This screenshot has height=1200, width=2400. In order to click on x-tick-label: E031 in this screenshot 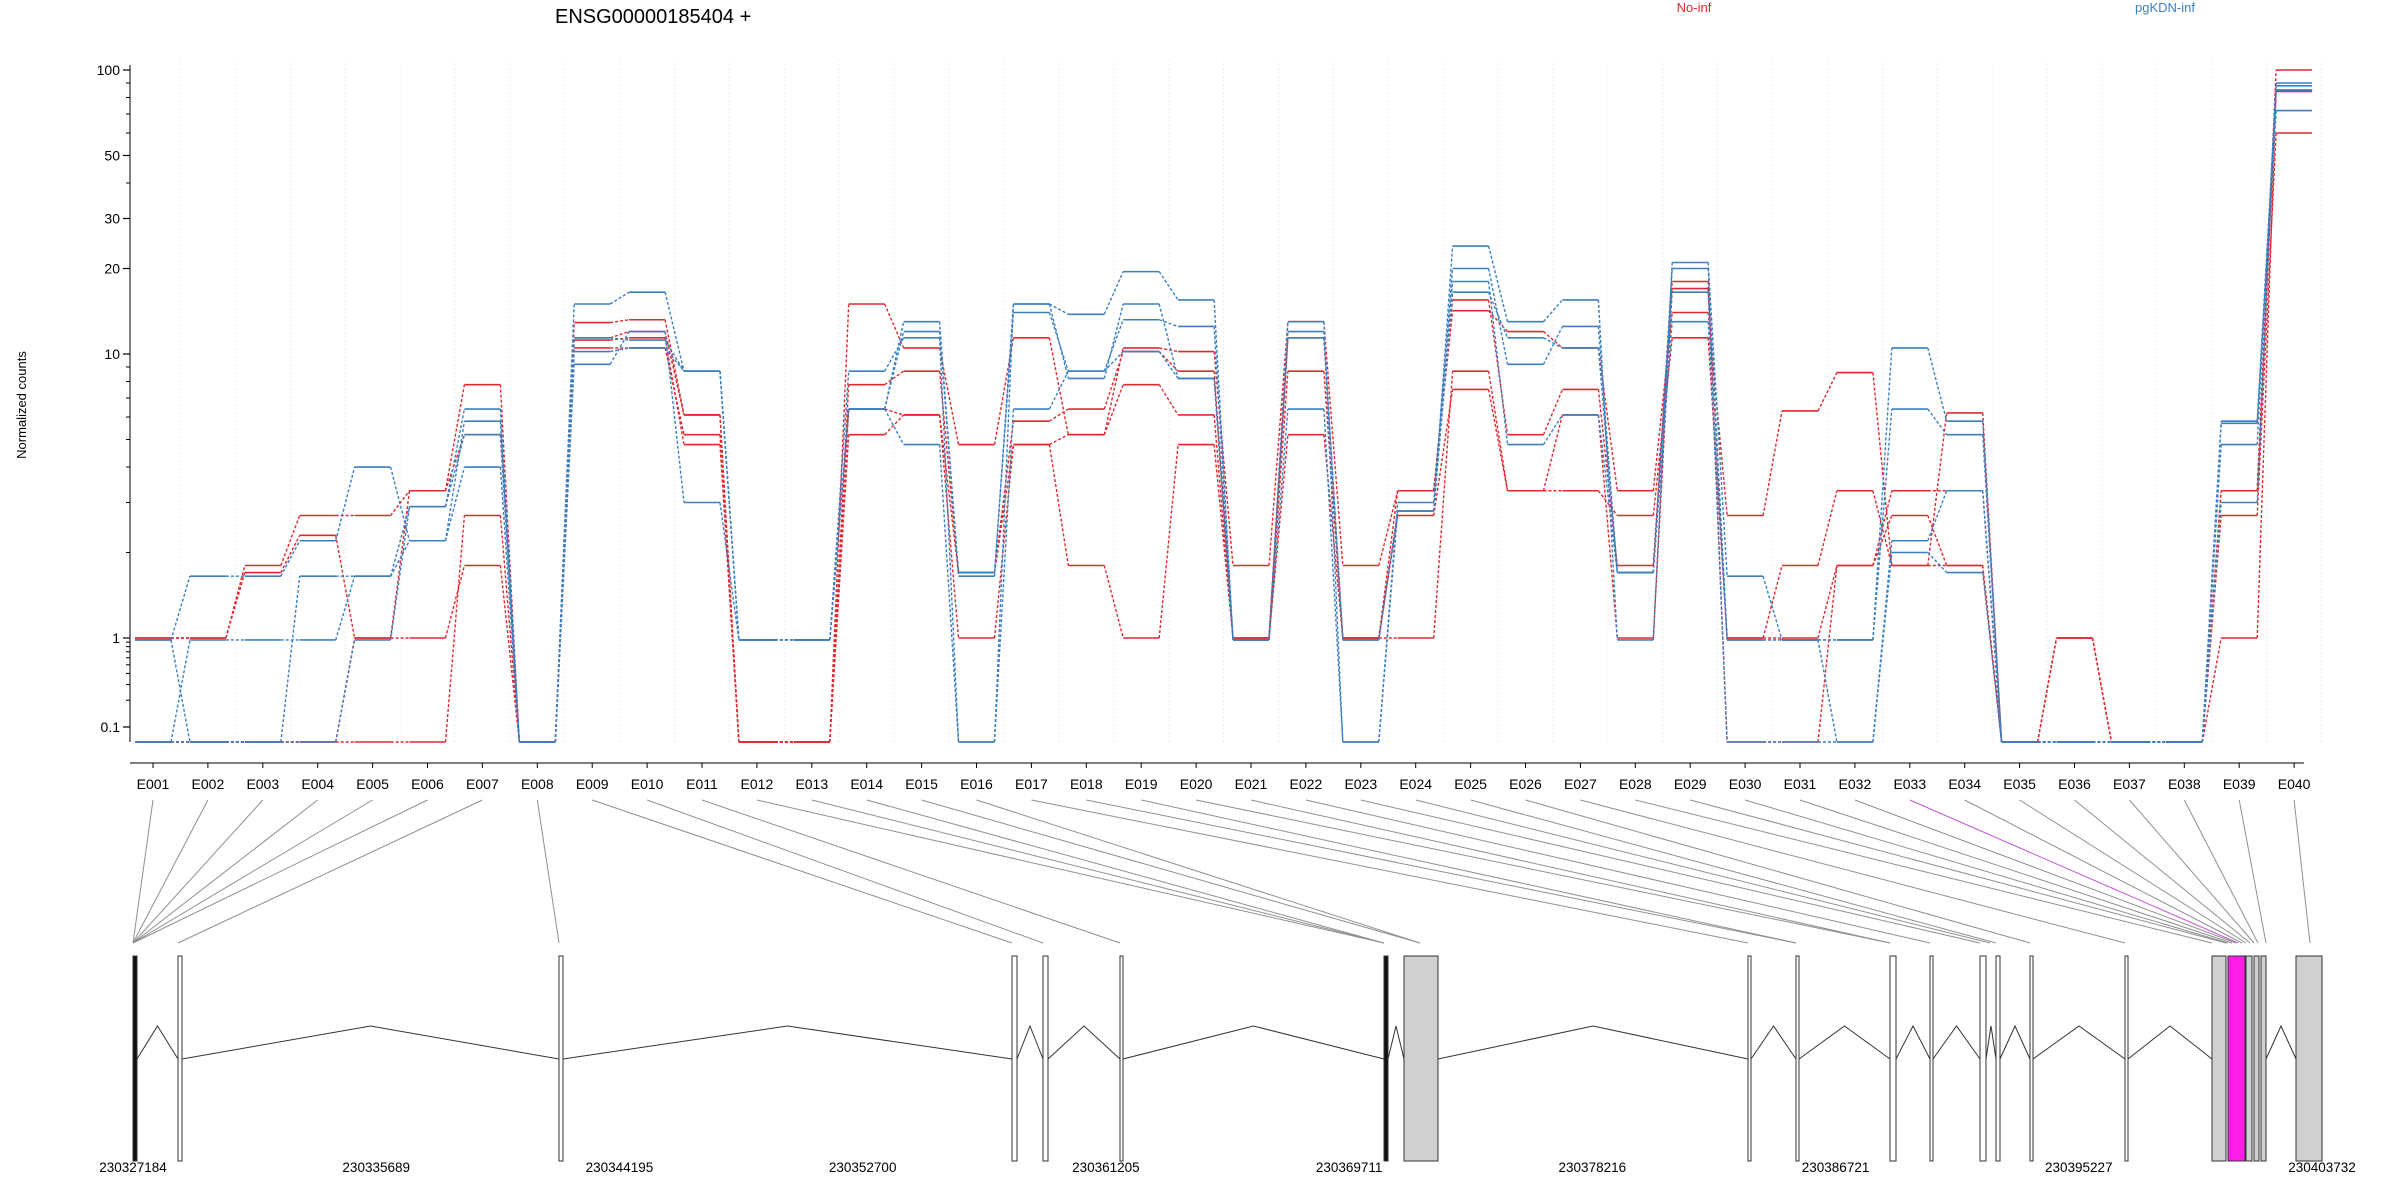, I will do `click(1800, 784)`.